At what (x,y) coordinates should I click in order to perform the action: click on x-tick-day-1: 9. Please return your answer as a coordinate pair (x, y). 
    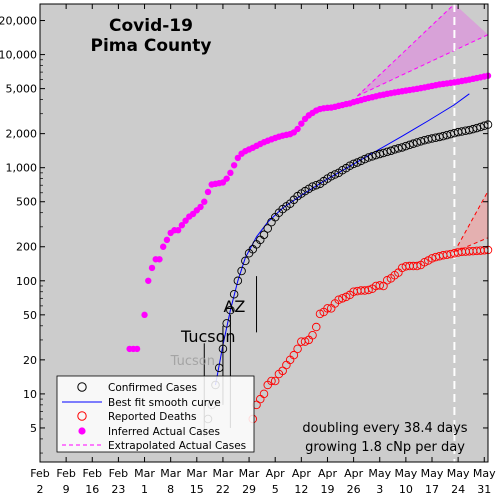
    Looking at the image, I should click on (66, 489).